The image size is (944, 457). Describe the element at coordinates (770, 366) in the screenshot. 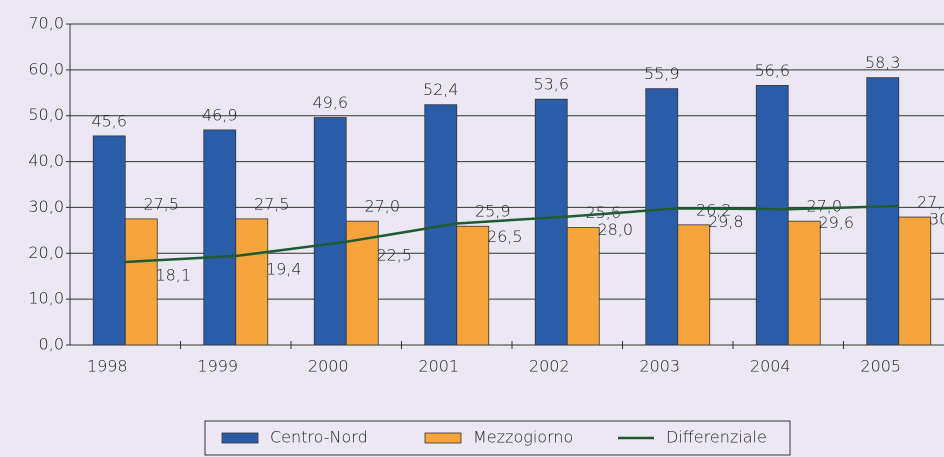

I see `x-tick-label: 2004` at that location.